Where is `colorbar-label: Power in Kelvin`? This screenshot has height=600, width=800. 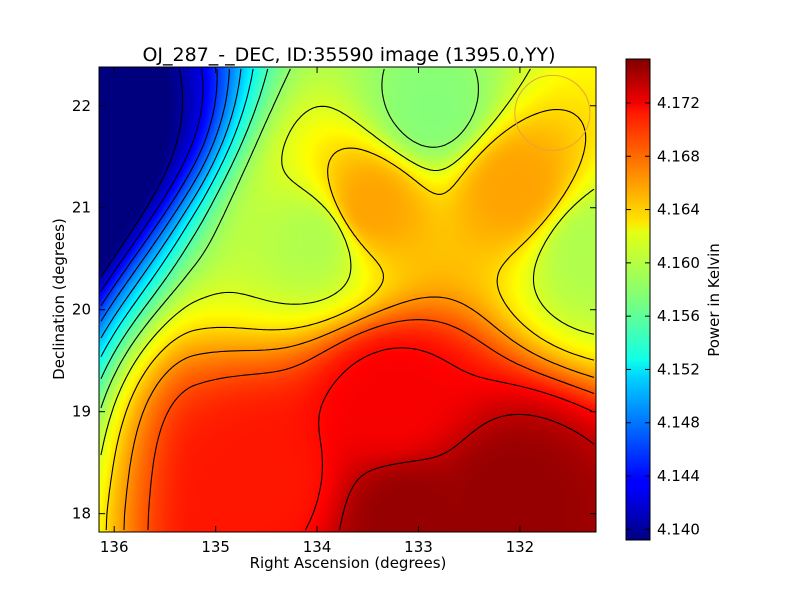
colorbar-label: Power in Kelvin is located at coordinates (714, 300).